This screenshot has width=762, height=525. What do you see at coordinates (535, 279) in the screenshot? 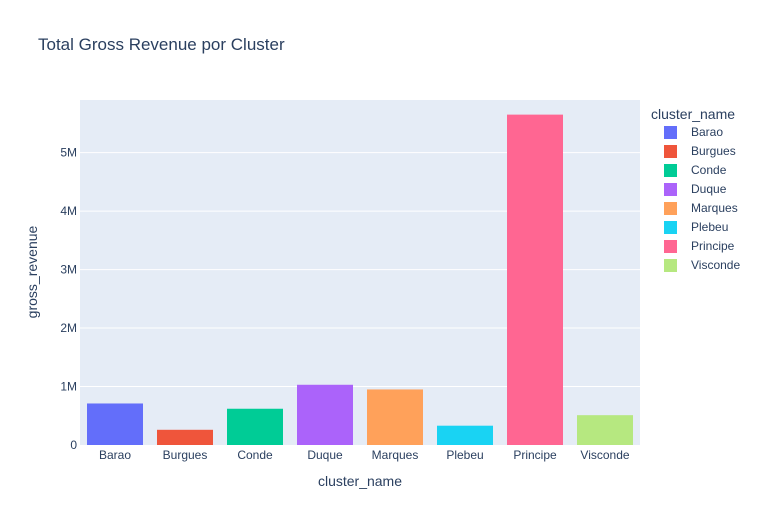
I see `bar-principe` at bounding box center [535, 279].